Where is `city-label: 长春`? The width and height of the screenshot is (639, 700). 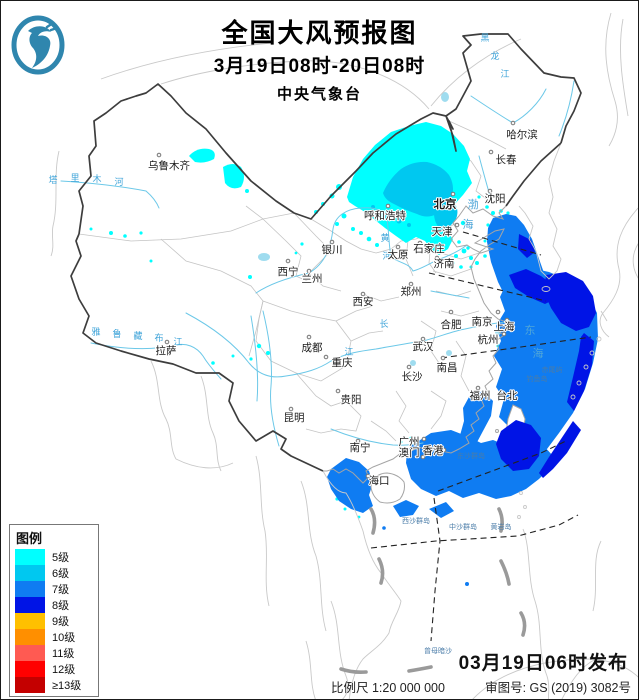 city-label: 长春 is located at coordinates (506, 160).